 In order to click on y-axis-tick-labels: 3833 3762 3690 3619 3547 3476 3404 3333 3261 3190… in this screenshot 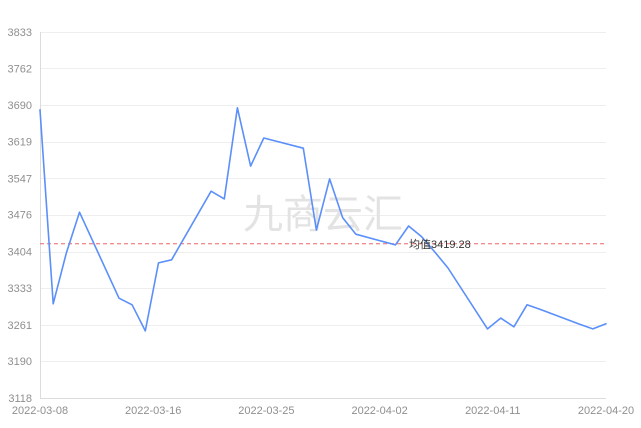, I will do `click(20, 216)`.